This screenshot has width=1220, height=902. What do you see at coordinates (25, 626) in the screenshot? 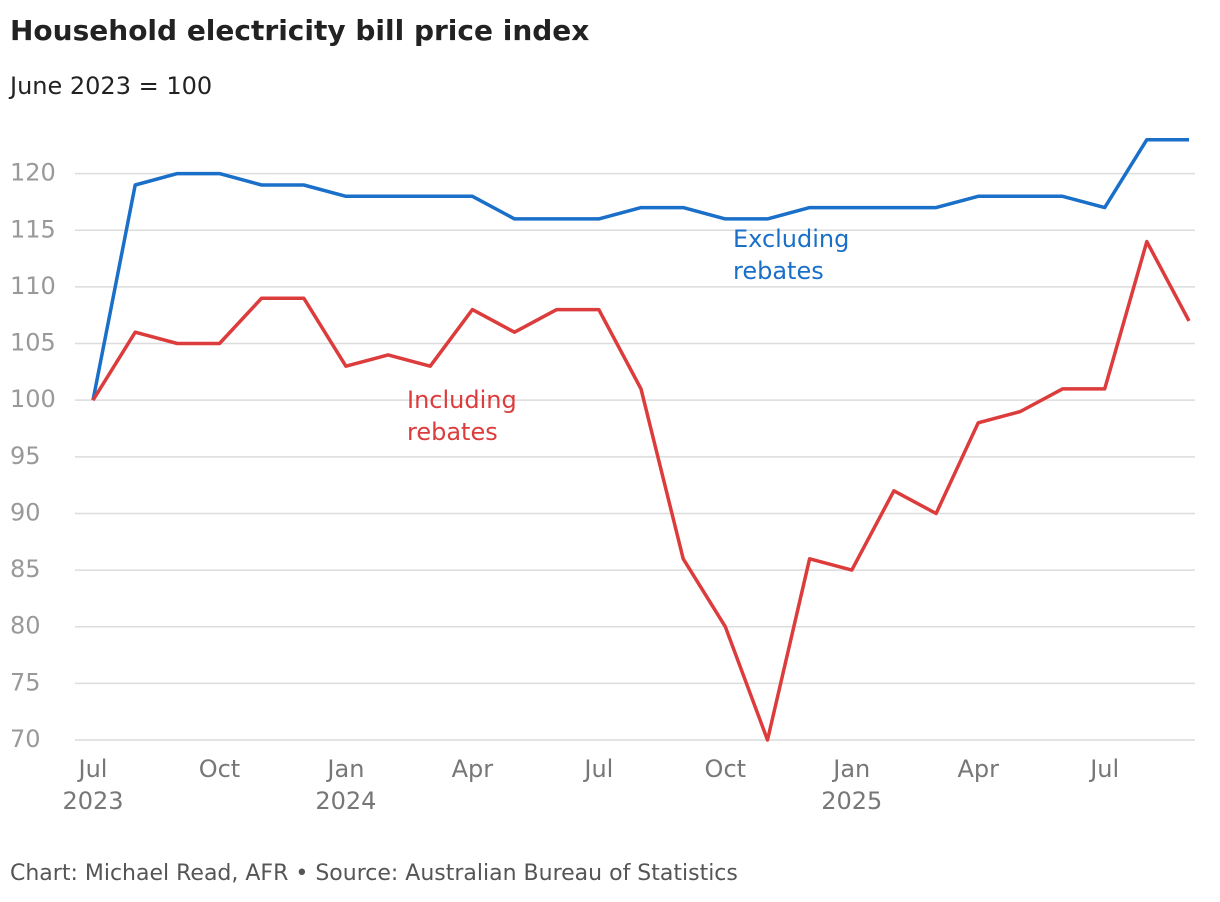
I see `y-tick-label: 80` at bounding box center [25, 626].